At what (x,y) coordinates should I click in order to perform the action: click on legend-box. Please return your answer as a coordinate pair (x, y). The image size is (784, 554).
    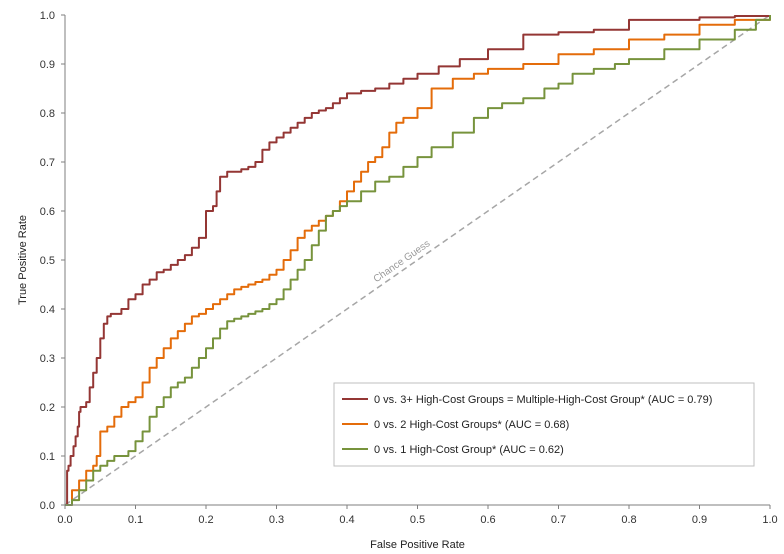
    Looking at the image, I should click on (544, 424).